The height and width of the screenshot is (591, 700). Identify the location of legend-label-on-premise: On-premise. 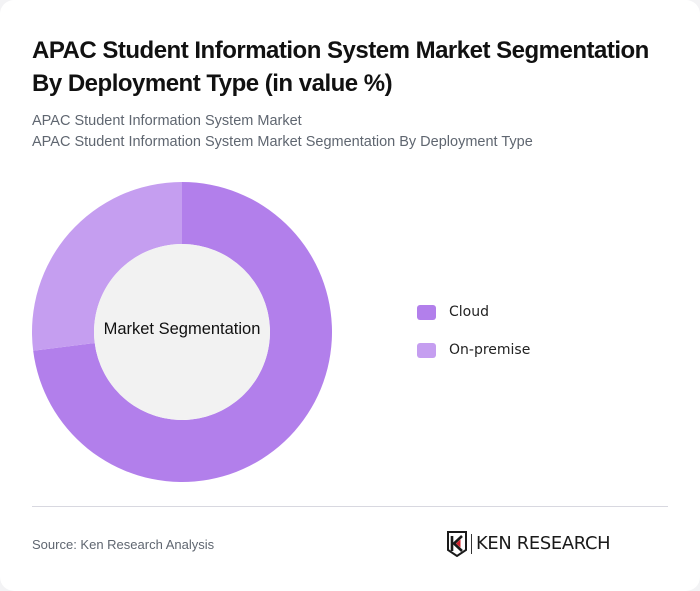
(490, 350).